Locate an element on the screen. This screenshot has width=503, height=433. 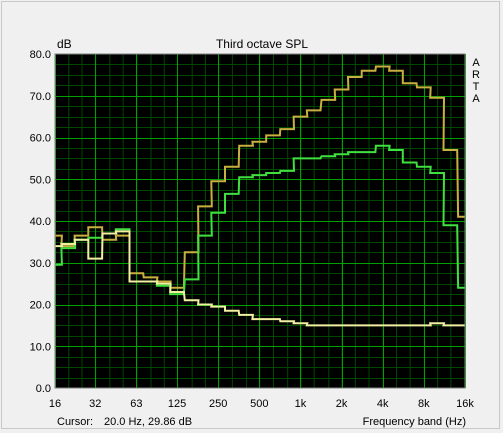
y-tick-label: 60.0 is located at coordinates (40, 139).